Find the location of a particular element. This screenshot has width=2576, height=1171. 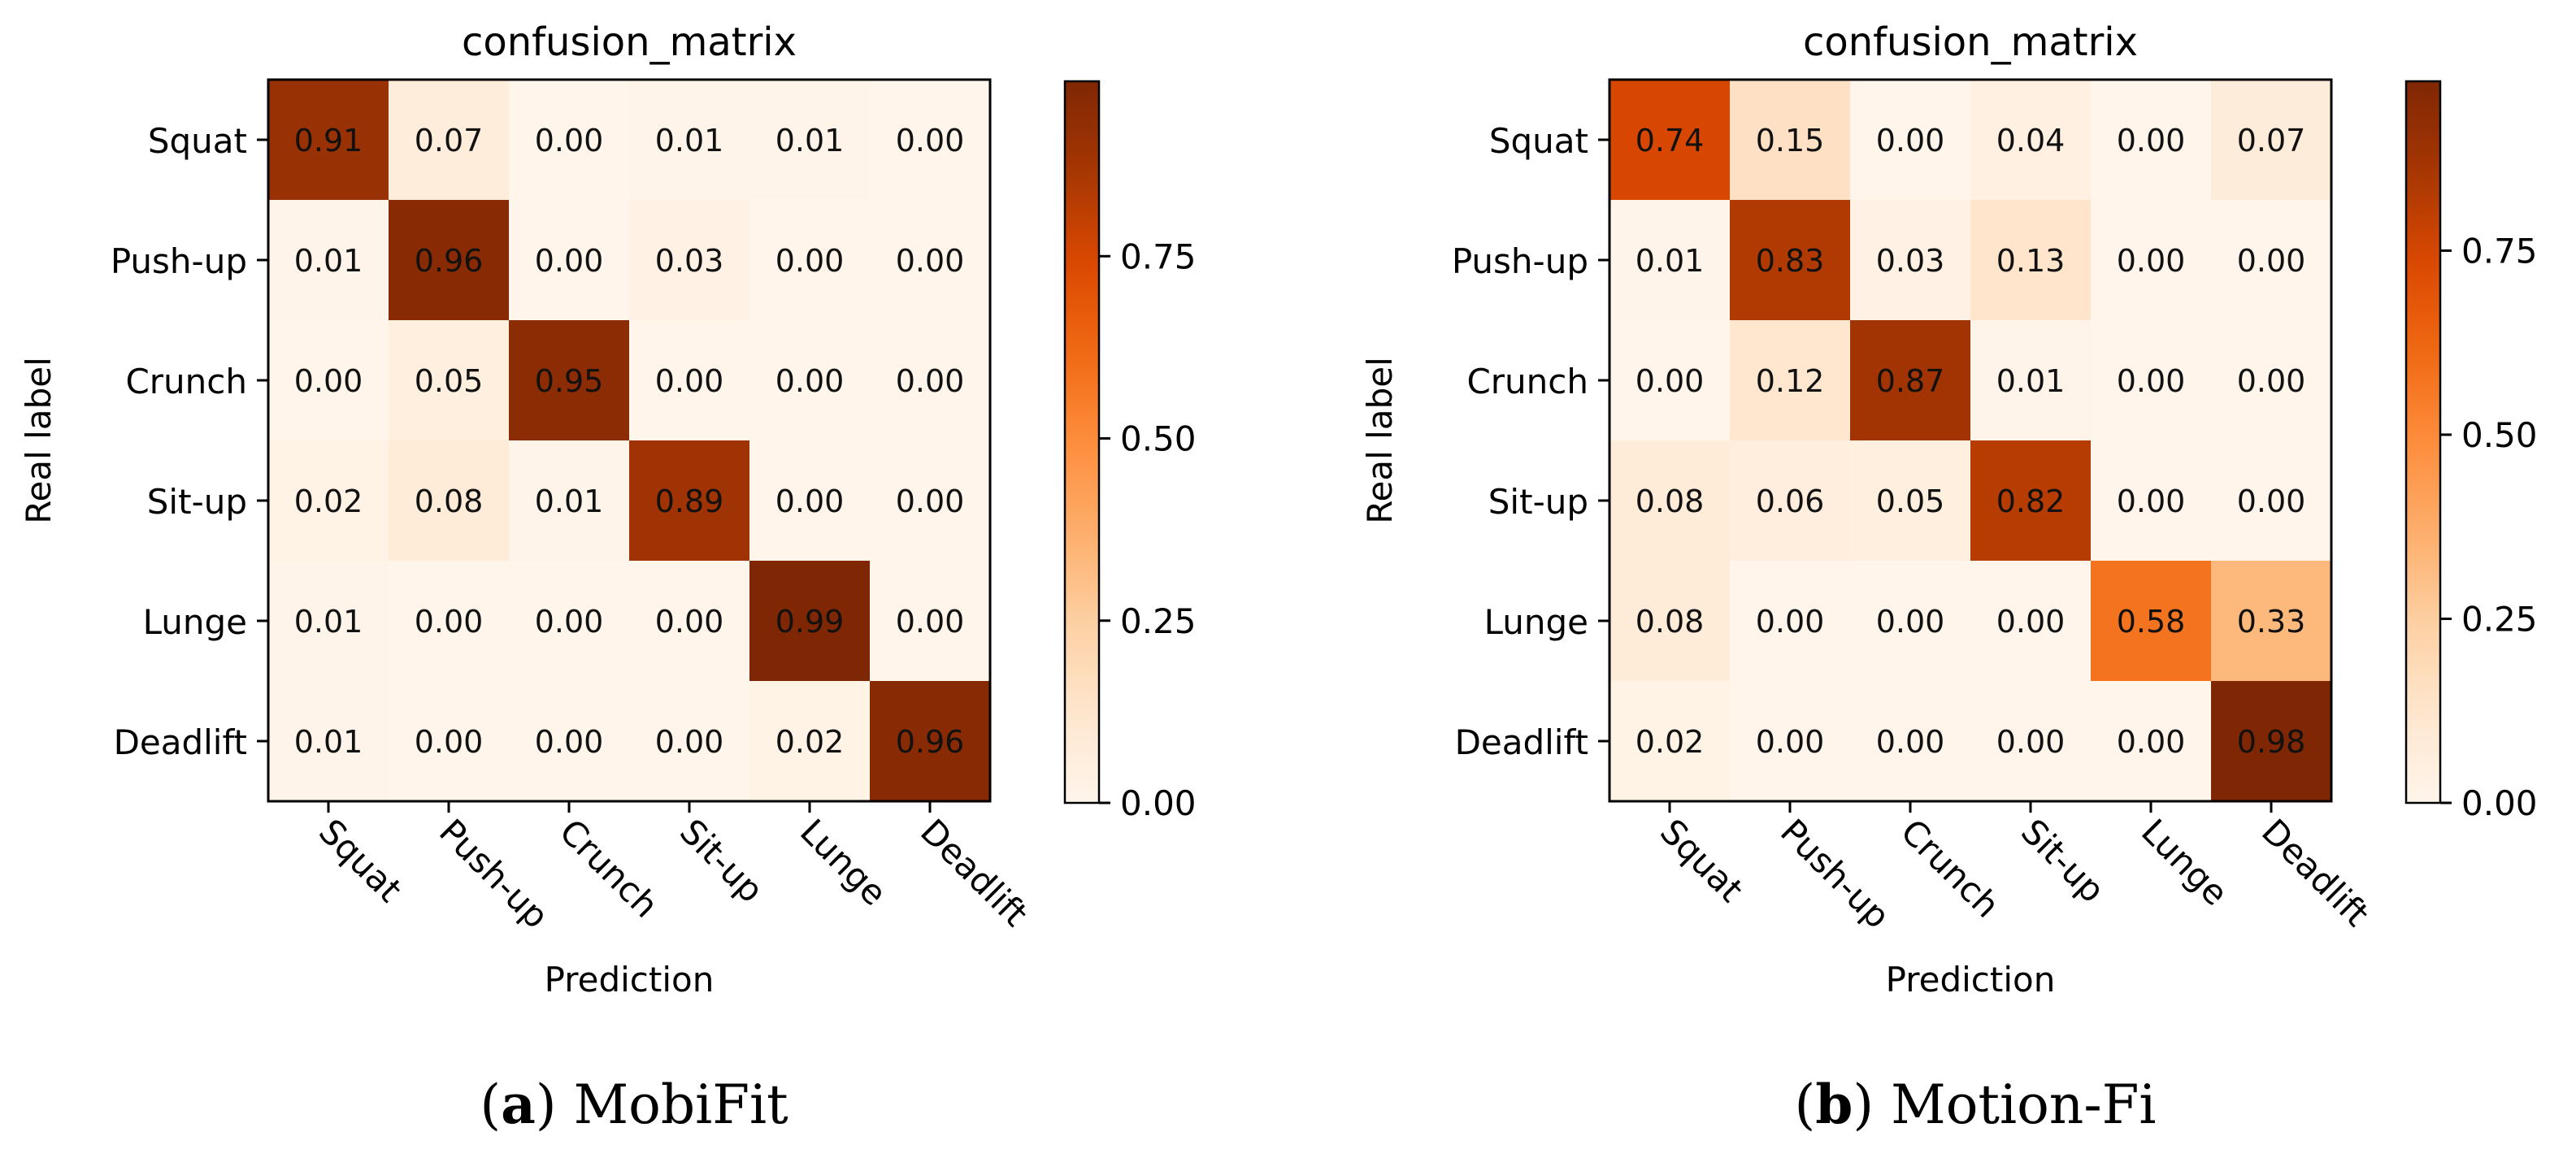

x-tick-label: Sit-up is located at coordinates (721, 860).